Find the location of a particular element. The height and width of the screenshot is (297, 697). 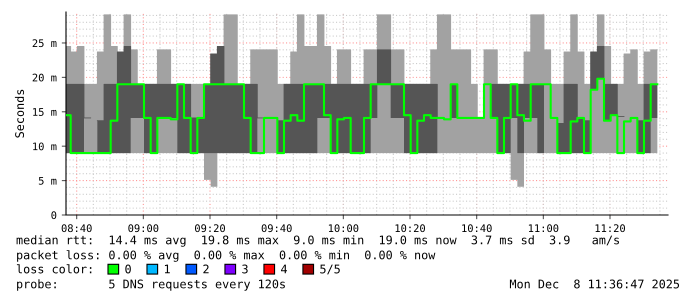

legend-label: 1 is located at coordinates (167, 269).